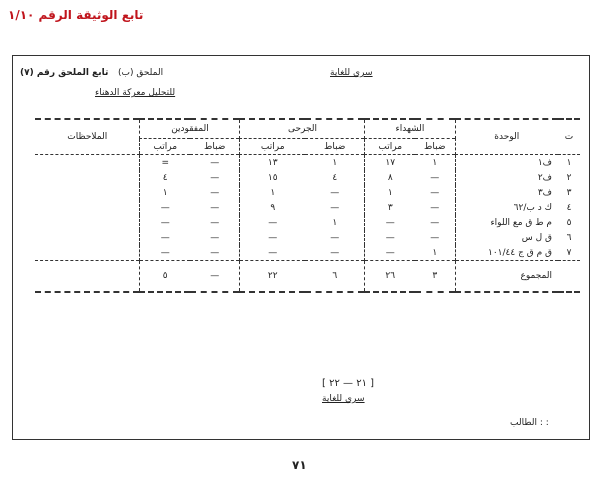  Describe the element at coordinates (389, 276) in the screenshot. I see `total-cell: ٢٦` at that location.